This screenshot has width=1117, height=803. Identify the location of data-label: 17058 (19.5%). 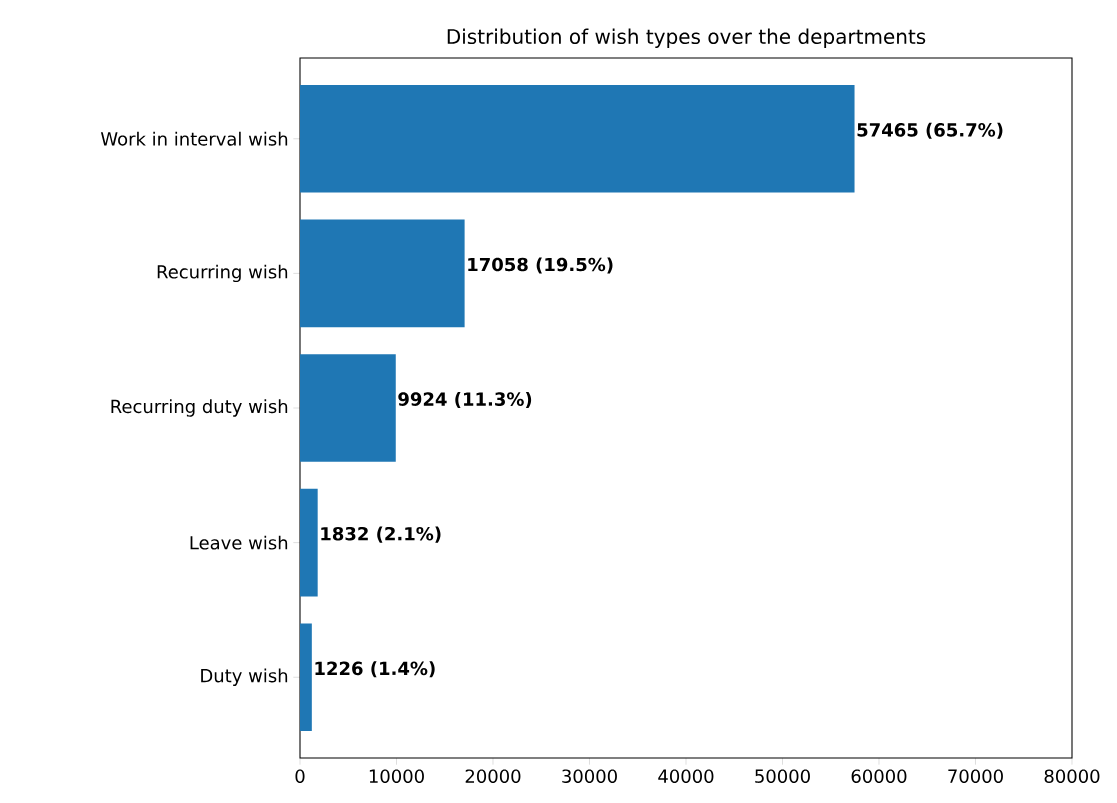
(540, 265).